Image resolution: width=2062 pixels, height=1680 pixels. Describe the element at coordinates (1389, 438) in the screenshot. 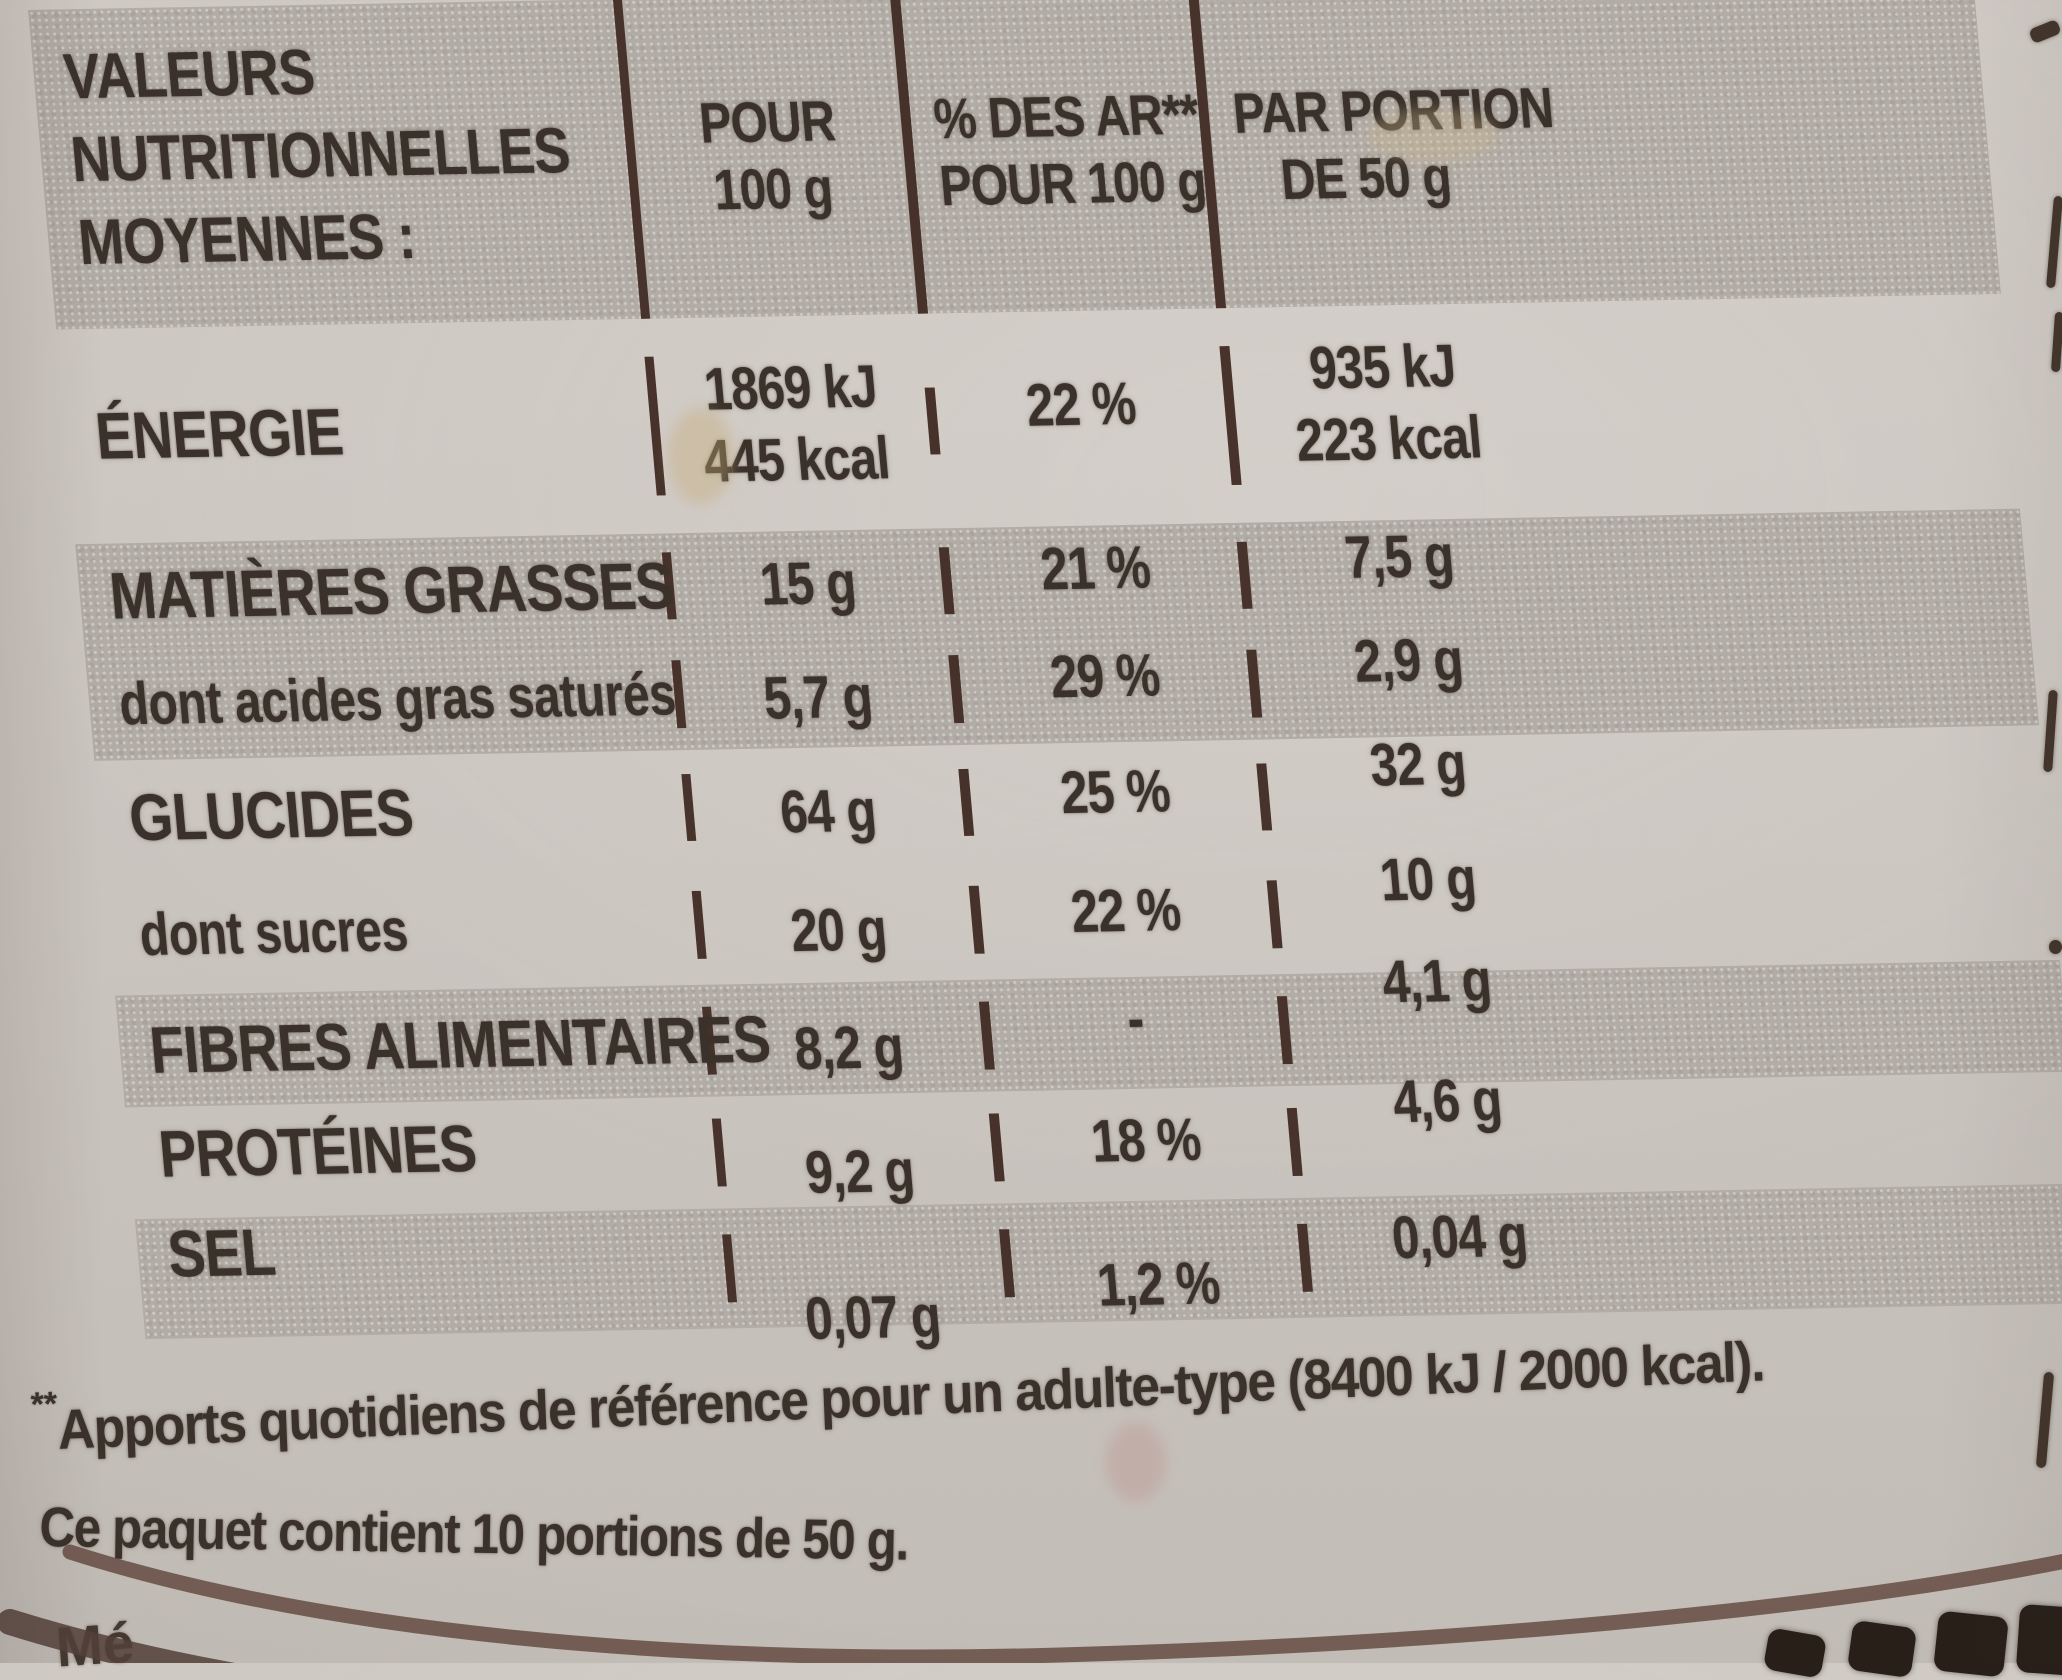

I see `value: 223 kcal` at that location.